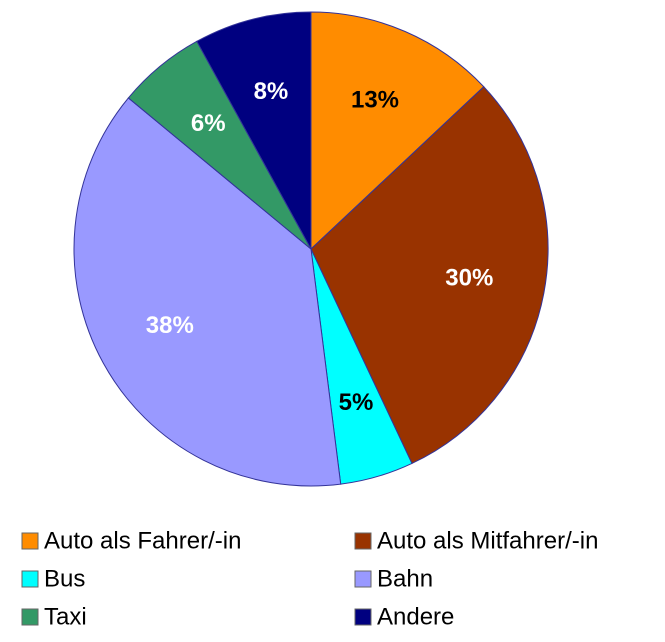 The width and height of the screenshot is (665, 642). I want to click on data-label: 6%, so click(208, 123).